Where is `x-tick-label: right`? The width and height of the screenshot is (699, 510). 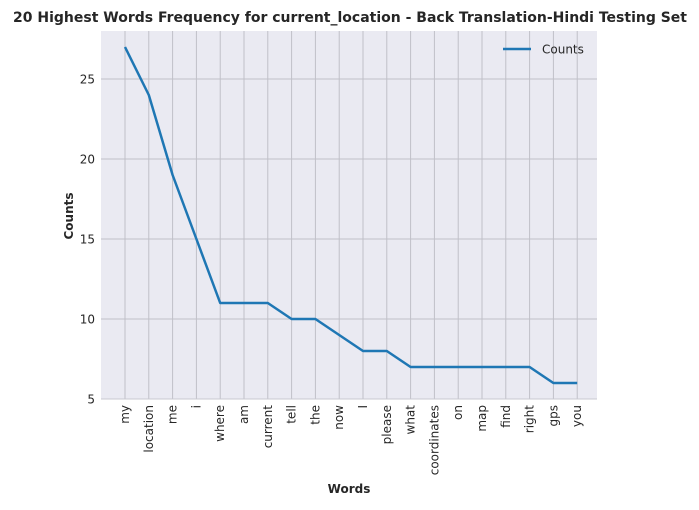
x-tick-label: right is located at coordinates (530, 419).